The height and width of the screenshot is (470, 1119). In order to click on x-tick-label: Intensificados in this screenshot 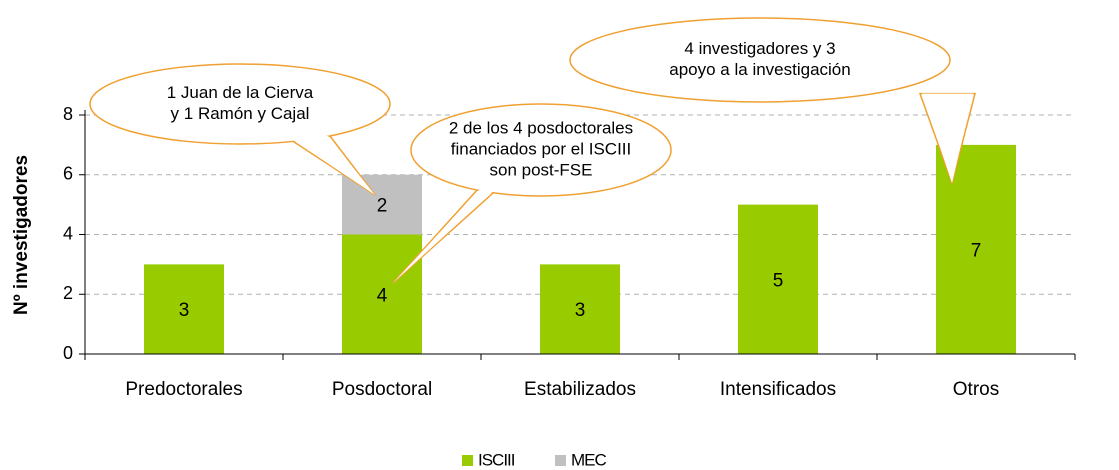, I will do `click(778, 389)`.